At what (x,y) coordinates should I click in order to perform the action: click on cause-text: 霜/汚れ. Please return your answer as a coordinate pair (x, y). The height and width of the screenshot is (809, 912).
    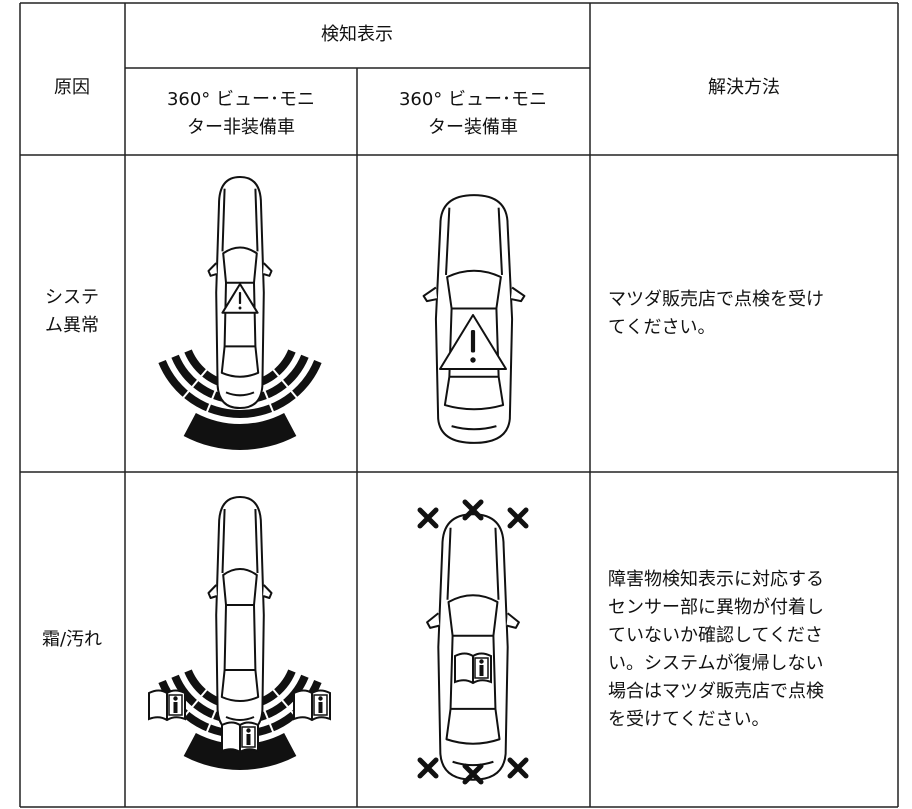
    Looking at the image, I should click on (72, 639).